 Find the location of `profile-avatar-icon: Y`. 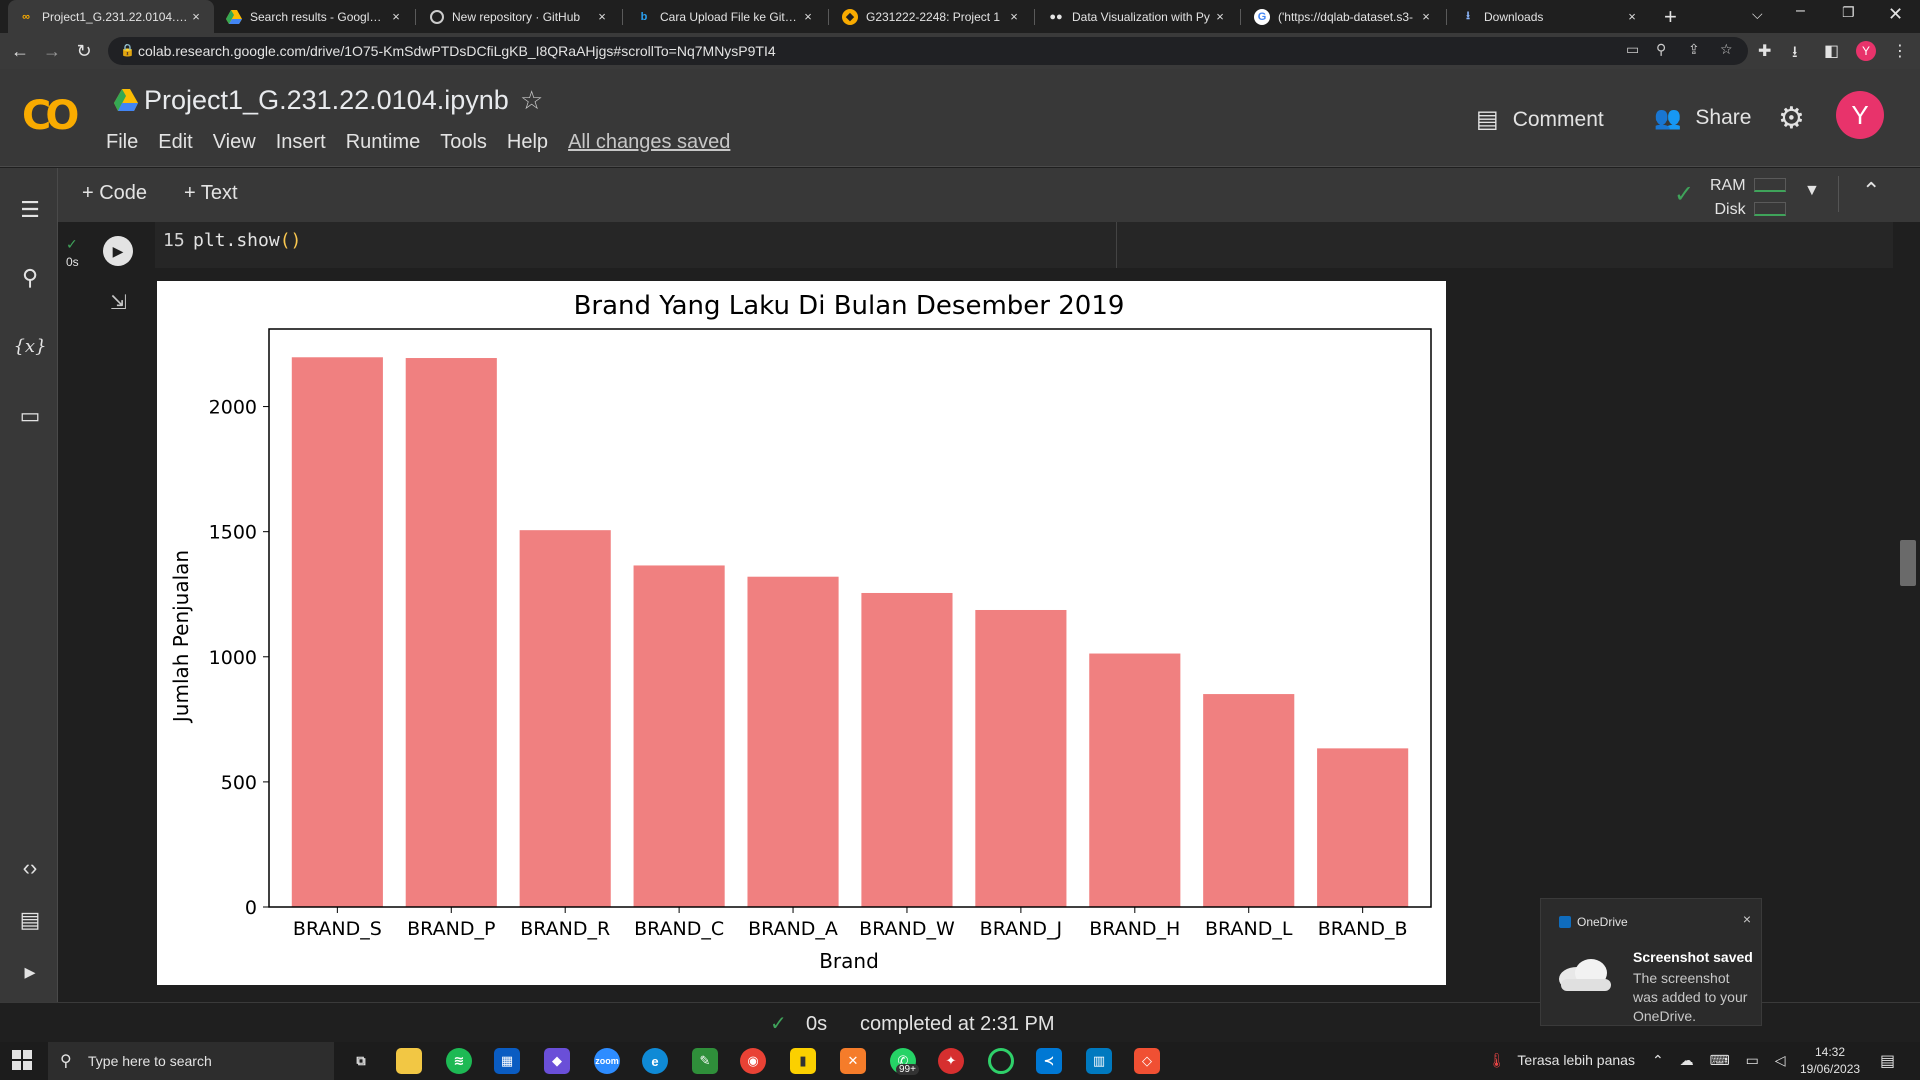

profile-avatar-icon: Y is located at coordinates (1866, 51).